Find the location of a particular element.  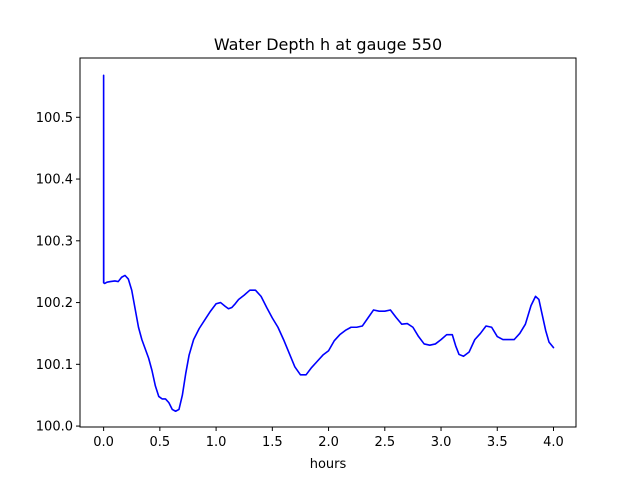

x-tick-label: 4.0 is located at coordinates (553, 442).